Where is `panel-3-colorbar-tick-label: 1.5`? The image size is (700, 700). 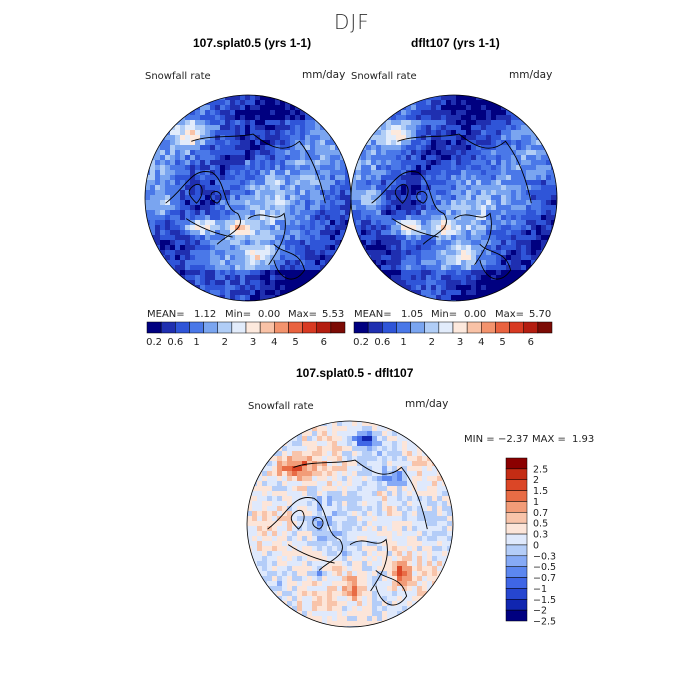
panel-3-colorbar-tick-label: 1.5 is located at coordinates (540, 491).